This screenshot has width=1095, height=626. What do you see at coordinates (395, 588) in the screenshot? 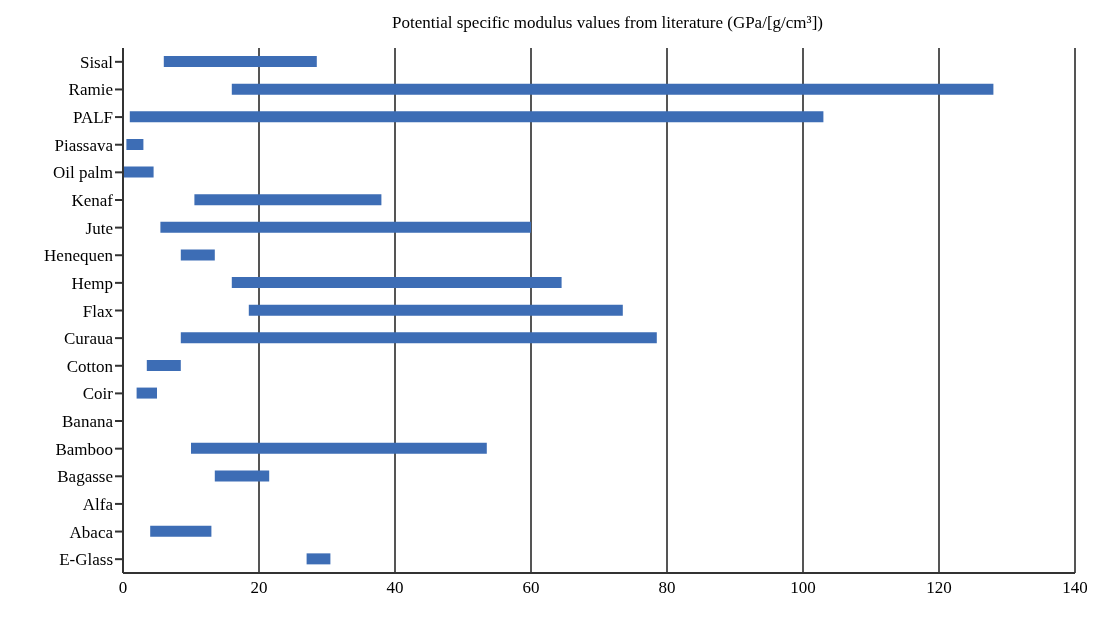
I see `x-tick-label: 40` at bounding box center [395, 588].